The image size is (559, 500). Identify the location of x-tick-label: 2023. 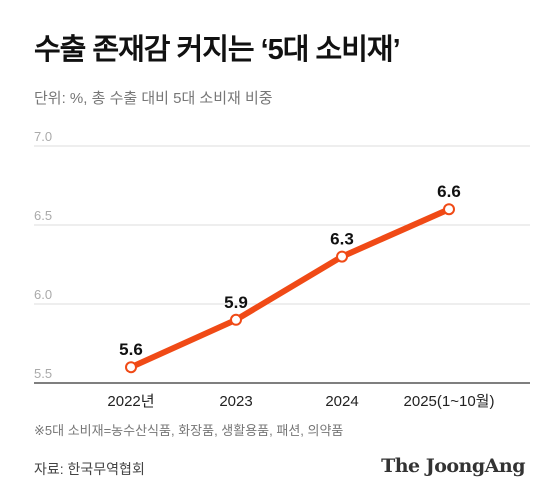
(235, 401).